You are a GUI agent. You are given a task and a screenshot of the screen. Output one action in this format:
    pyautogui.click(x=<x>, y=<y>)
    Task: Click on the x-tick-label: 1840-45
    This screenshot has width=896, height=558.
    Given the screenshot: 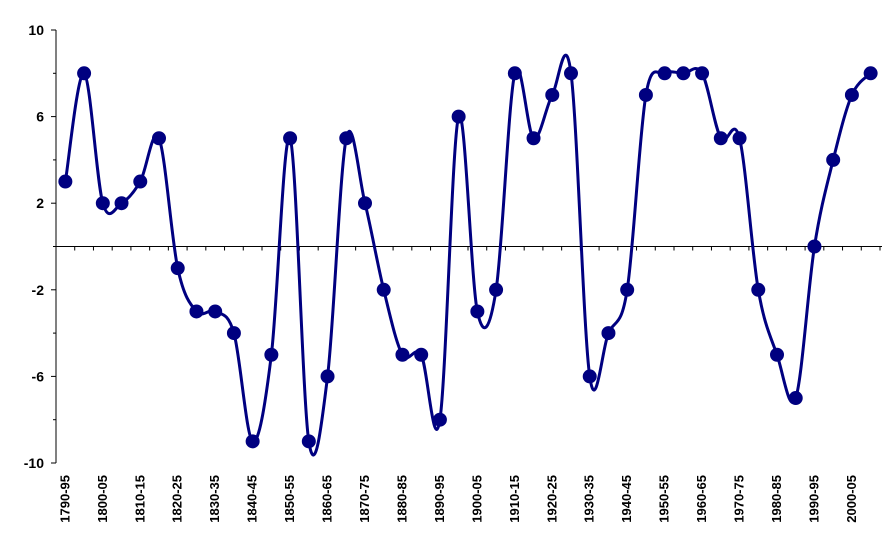 What is the action you would take?
    pyautogui.click(x=252, y=499)
    